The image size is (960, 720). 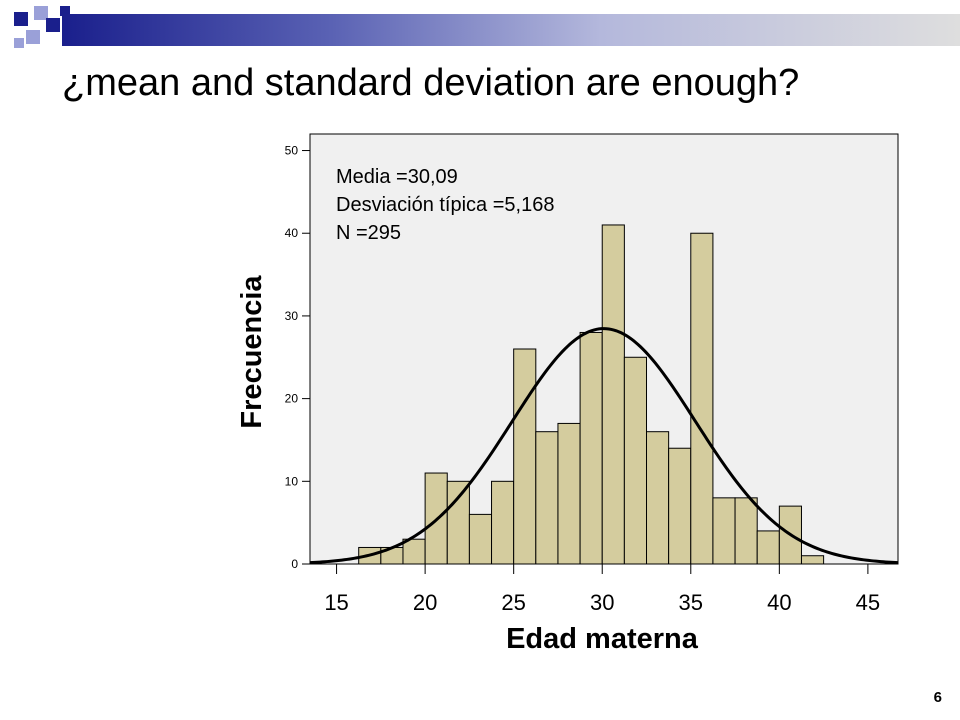 I want to click on x-tick-label: 30, so click(x=602, y=602).